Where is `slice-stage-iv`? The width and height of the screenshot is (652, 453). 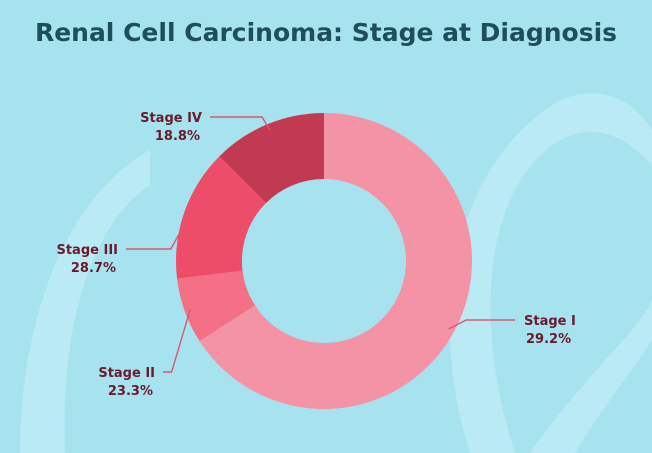
slice-stage-iv is located at coordinates (271, 158).